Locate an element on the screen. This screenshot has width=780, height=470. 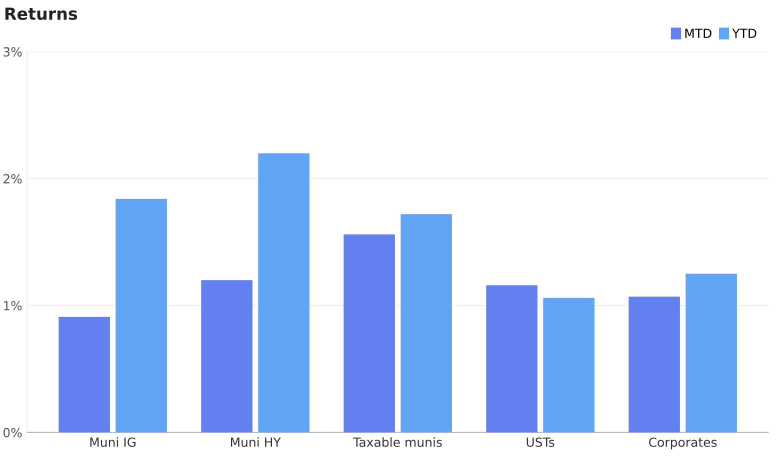
x-tick-label: Muni IG is located at coordinates (113, 442).